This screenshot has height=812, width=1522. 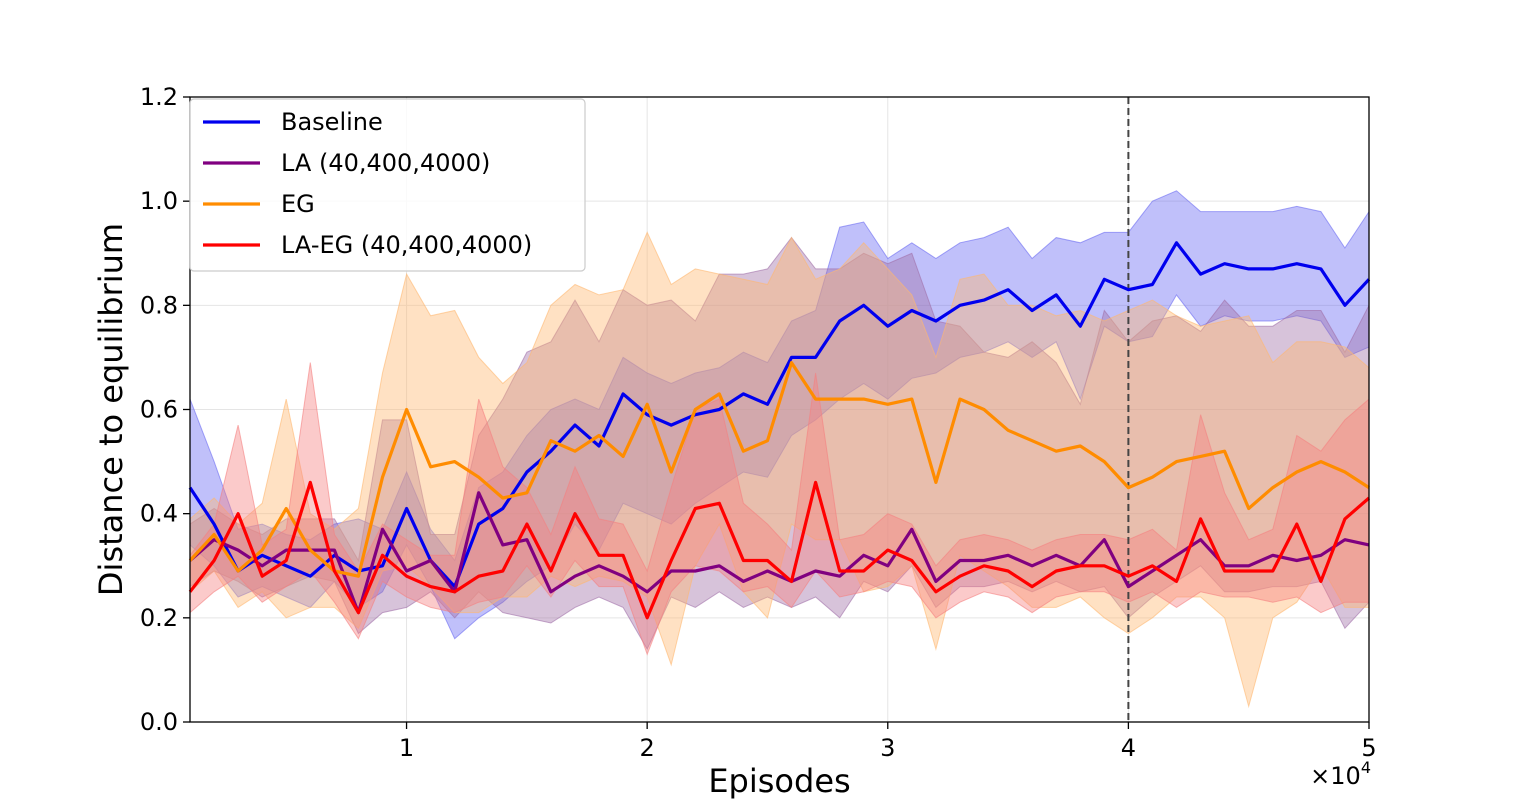 I want to click on x-tick-label: 4, so click(x=1128, y=748).